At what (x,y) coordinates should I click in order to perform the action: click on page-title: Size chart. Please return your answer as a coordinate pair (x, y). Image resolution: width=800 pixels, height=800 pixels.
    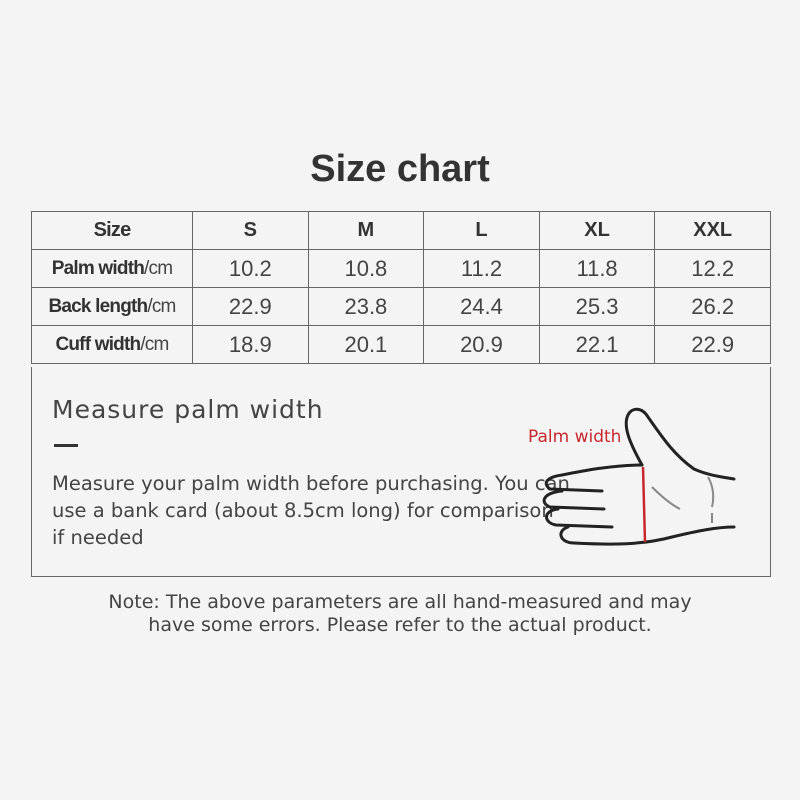
    Looking at the image, I should click on (400, 169).